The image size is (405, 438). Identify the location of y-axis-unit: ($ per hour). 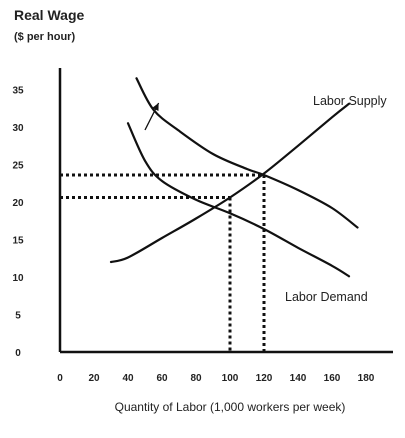
(44, 37).